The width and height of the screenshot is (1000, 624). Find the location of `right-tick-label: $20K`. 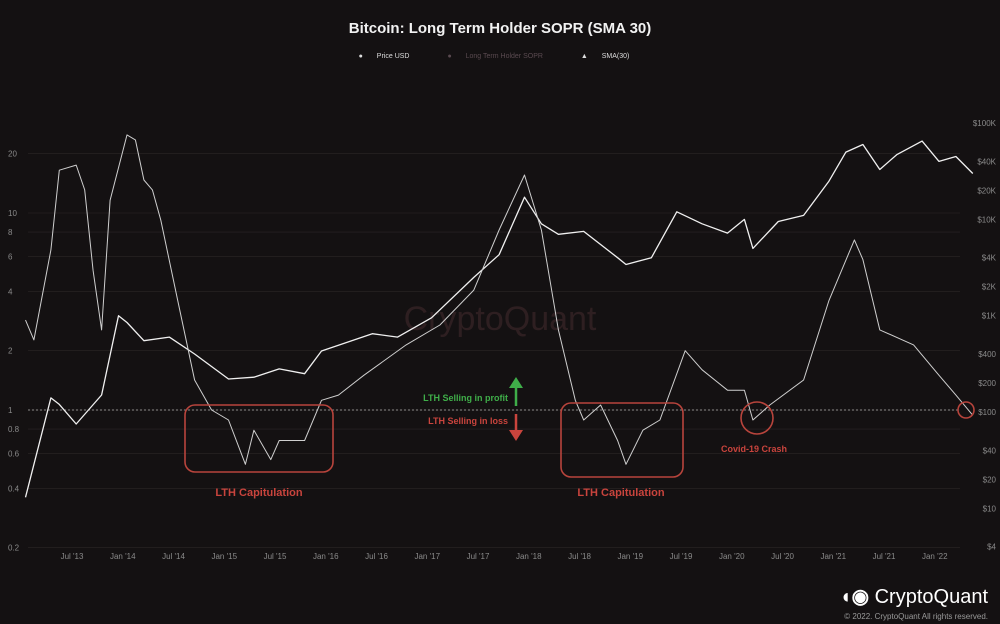

right-tick-label: $20K is located at coordinates (986, 190).